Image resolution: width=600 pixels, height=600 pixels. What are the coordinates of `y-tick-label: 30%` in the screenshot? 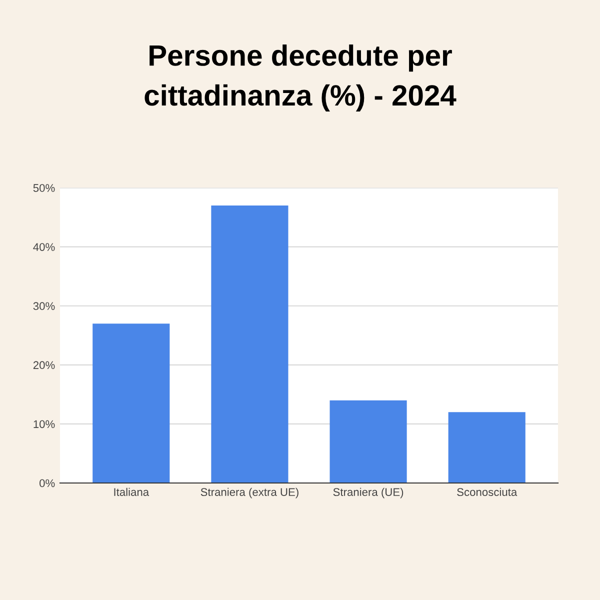 It's located at (44, 306).